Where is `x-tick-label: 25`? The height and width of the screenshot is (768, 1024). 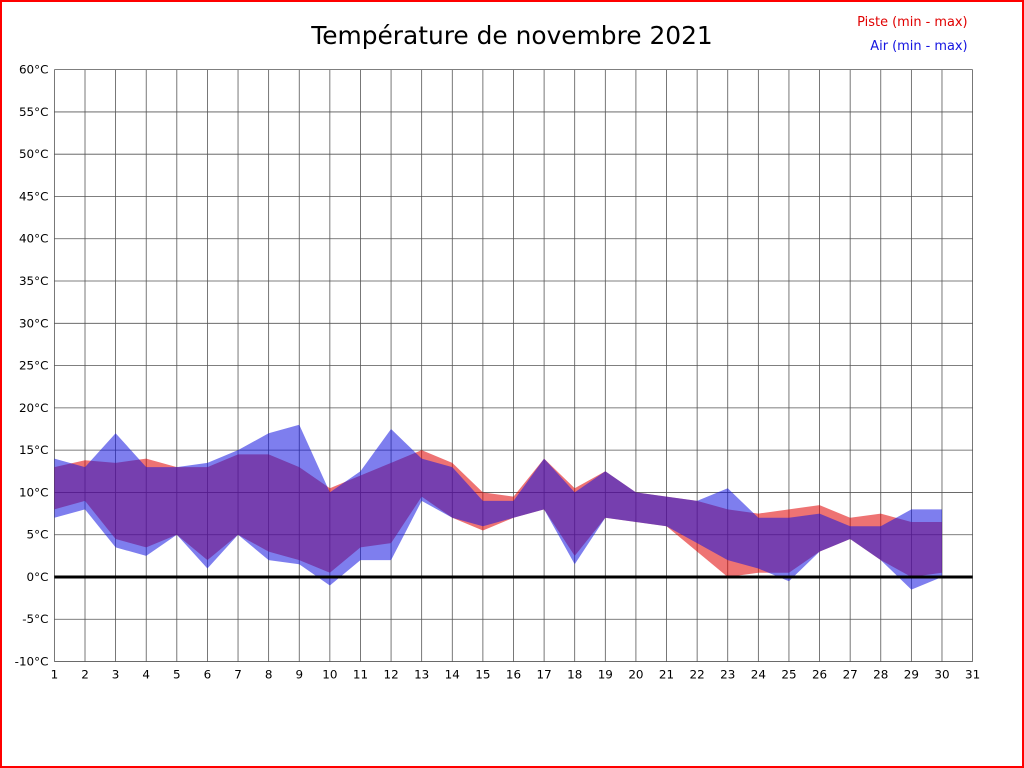
x-tick-label: 25 is located at coordinates (788, 674).